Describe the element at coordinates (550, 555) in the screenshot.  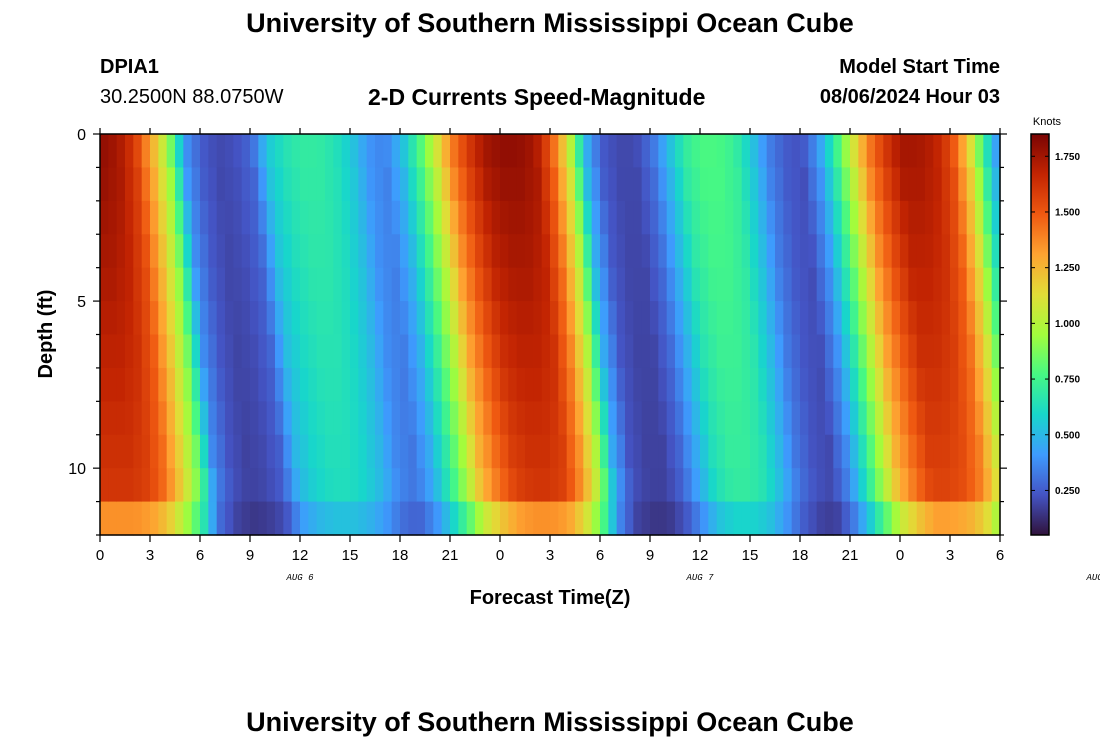
I see `x-tick-label: 3` at that location.